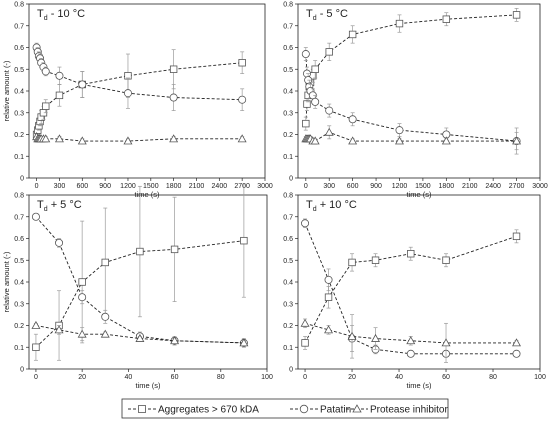 This screenshot has height=422, width=550. Describe the element at coordinates (470, 186) in the screenshot. I see `x-tick-label: 2100` at that location.